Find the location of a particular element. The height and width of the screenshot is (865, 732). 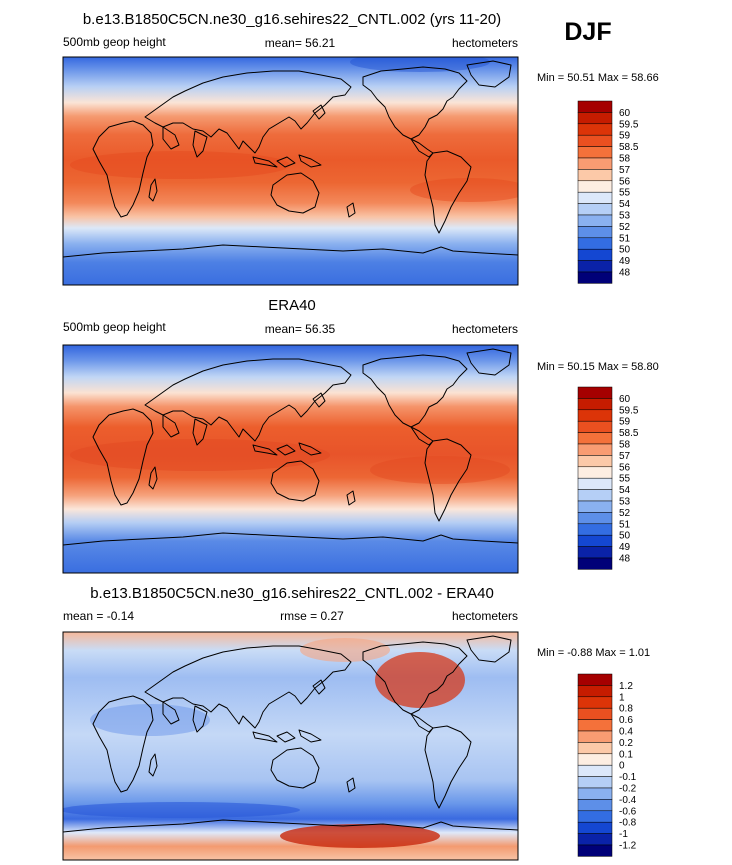

panel-2-colorbar-label: 60 is located at coordinates (625, 399).